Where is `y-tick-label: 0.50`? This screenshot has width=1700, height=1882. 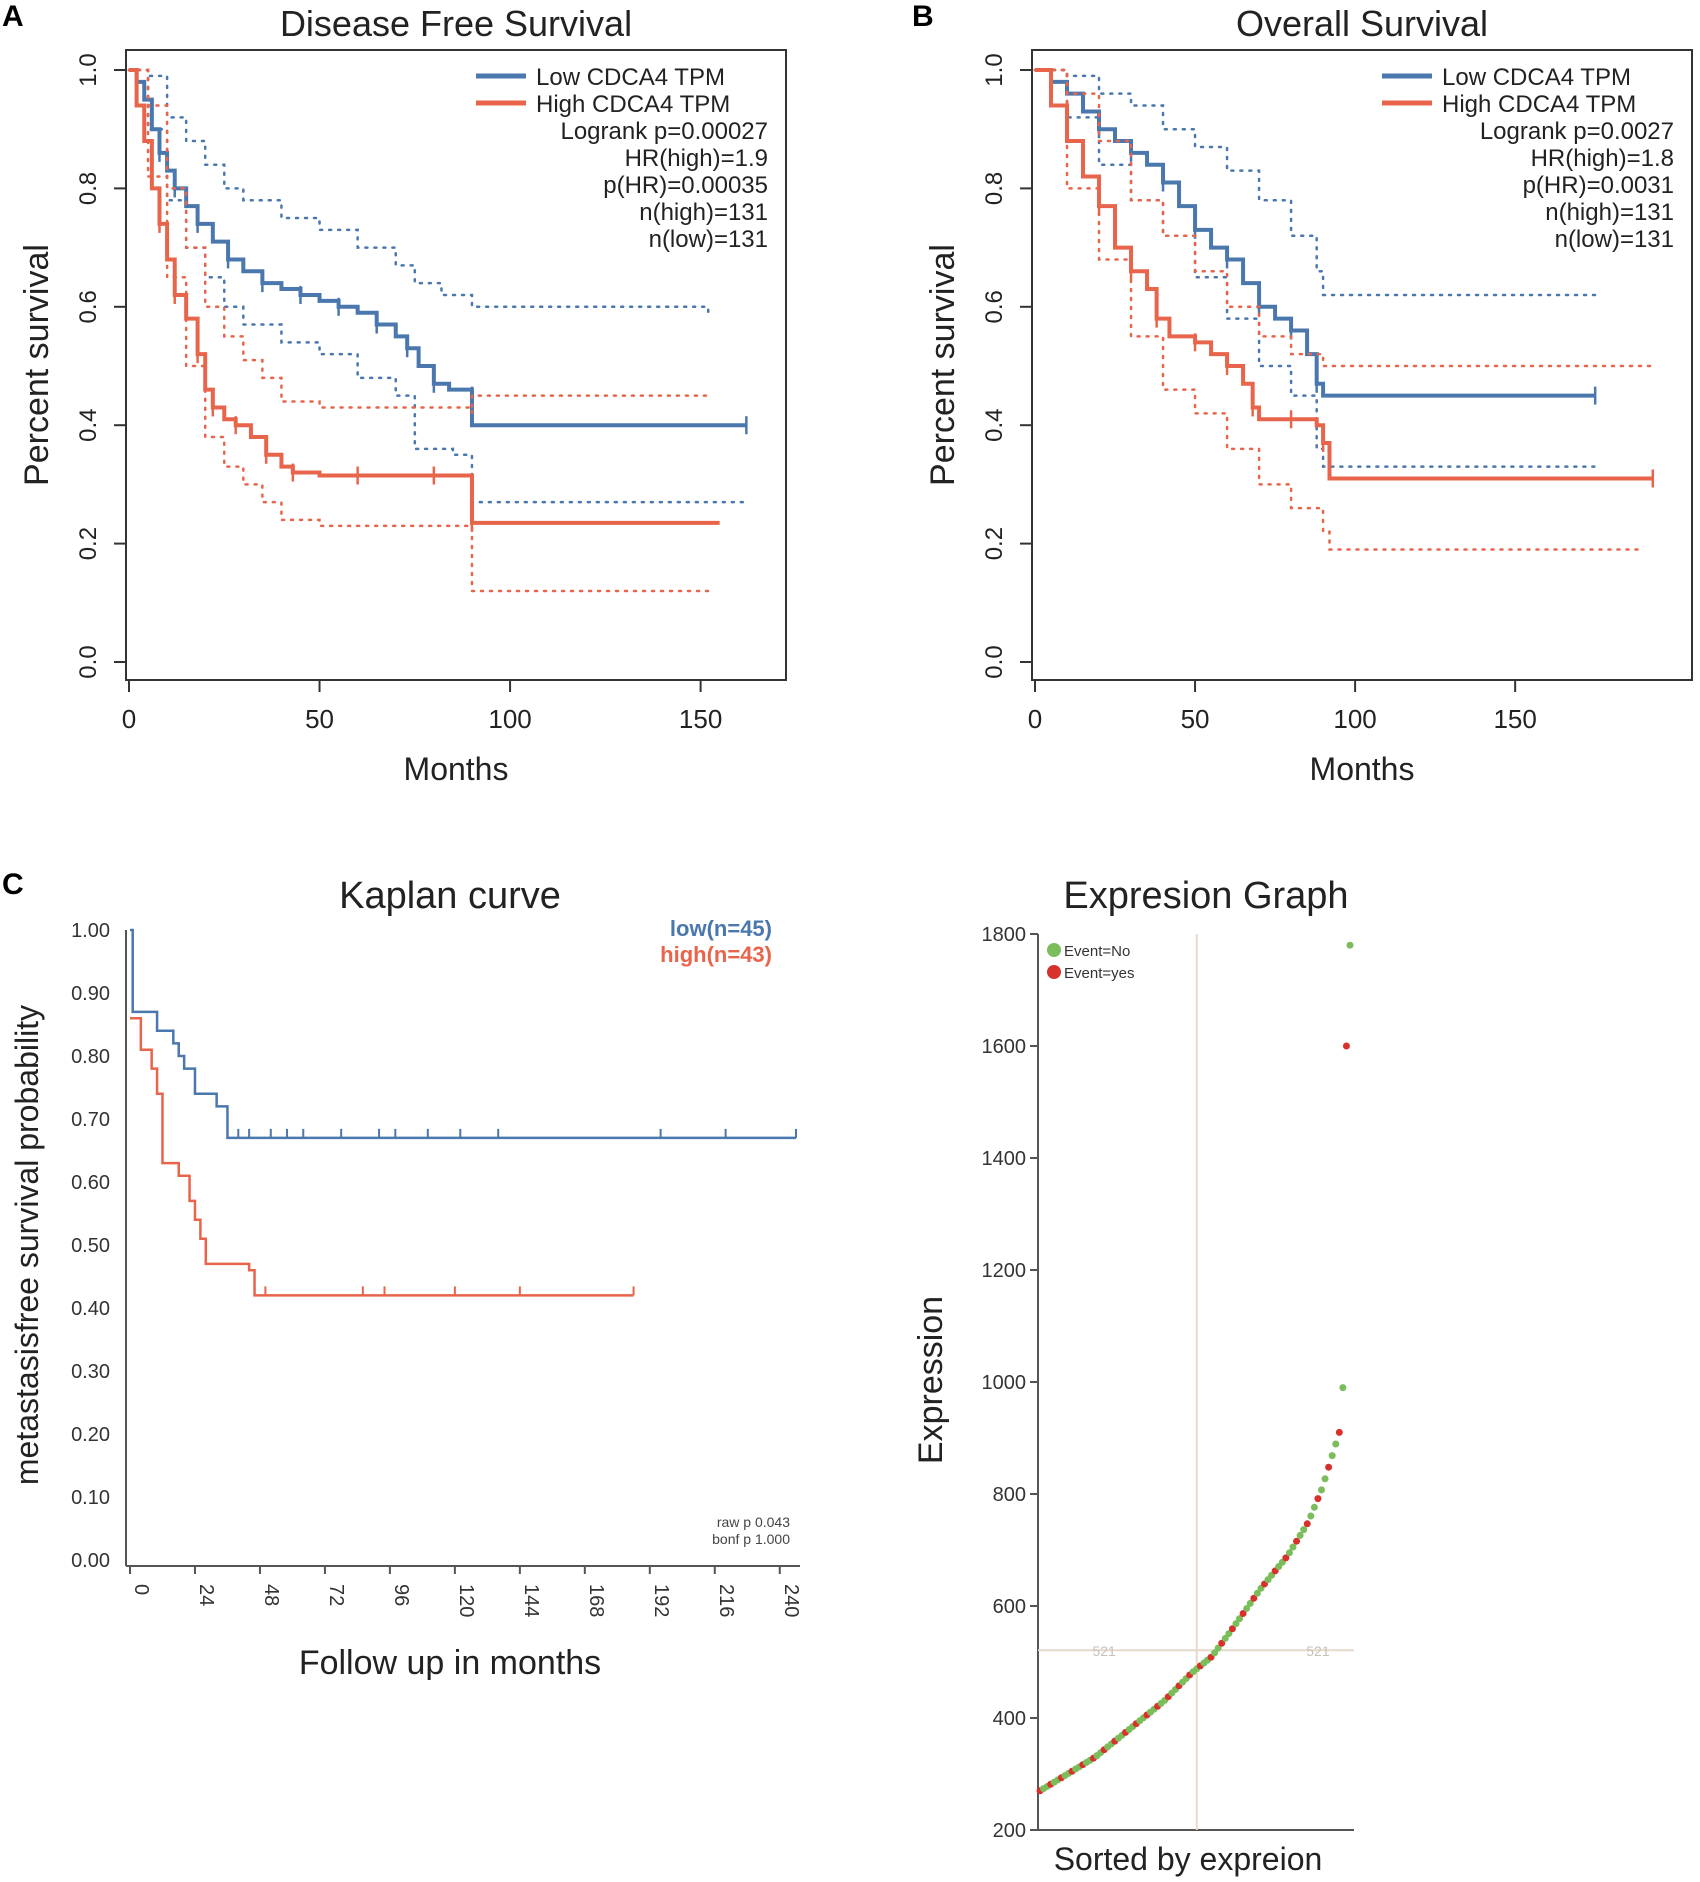 y-tick-label: 0.50 is located at coordinates (90, 1246).